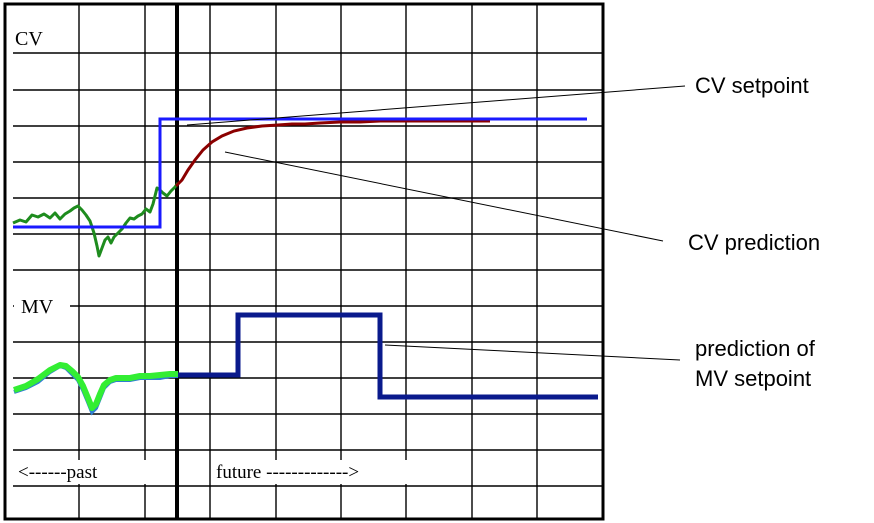  I want to click on past-label-bg, so click(80, 472).